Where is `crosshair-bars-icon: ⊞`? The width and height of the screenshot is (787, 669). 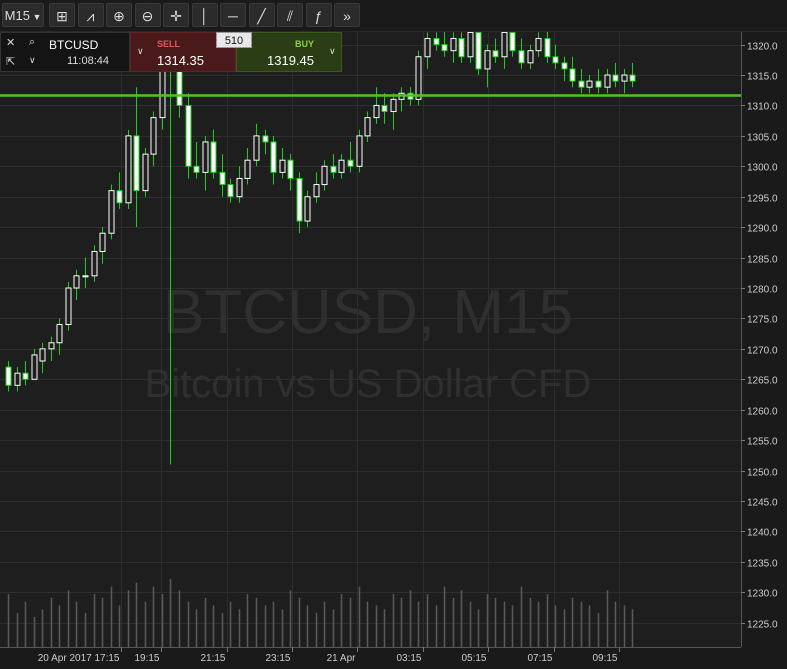 crosshair-bars-icon: ⊞ is located at coordinates (62, 15).